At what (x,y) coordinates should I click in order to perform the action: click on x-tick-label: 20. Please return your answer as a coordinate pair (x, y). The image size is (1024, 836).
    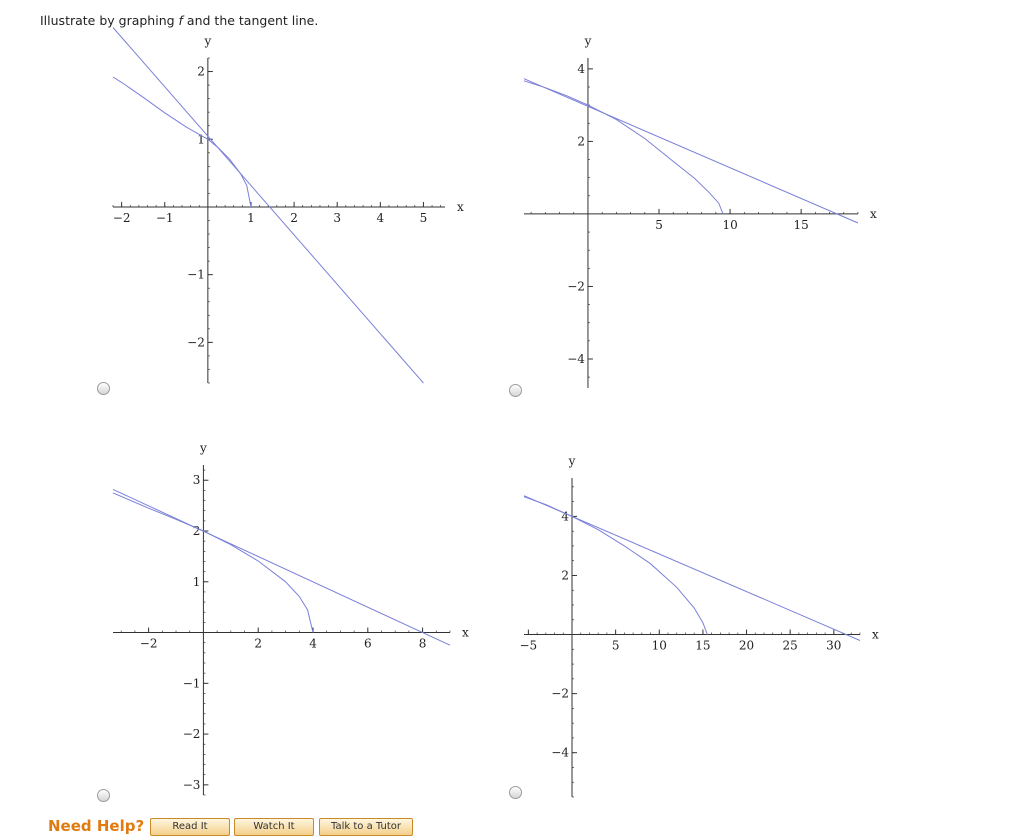
    Looking at the image, I should click on (746, 646).